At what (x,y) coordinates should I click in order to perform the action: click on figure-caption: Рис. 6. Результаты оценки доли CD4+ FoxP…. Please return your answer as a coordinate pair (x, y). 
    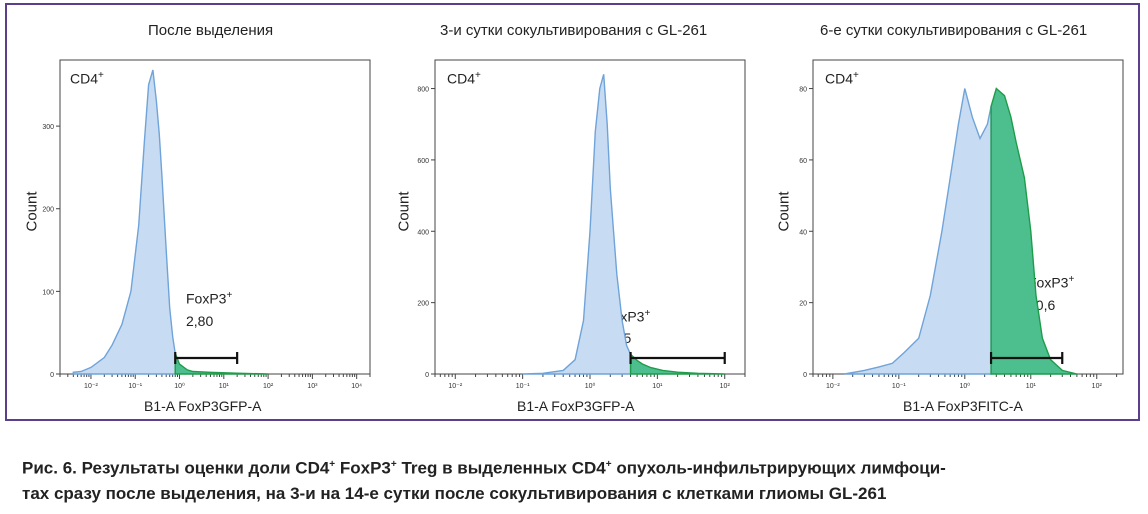
    Looking at the image, I should click on (579, 479).